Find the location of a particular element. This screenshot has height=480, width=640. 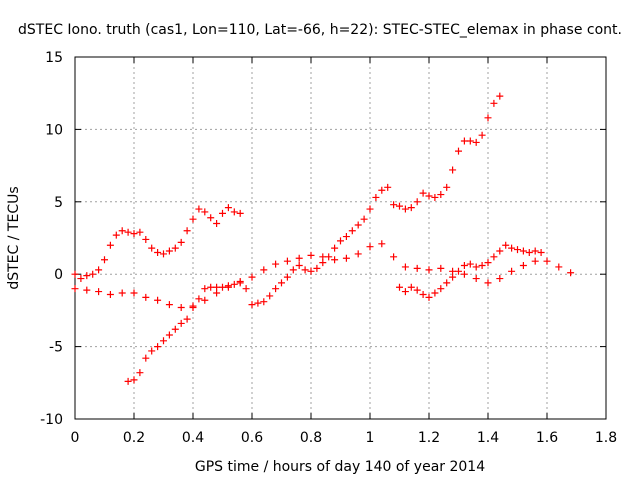

y-tick-label: -10 is located at coordinates (51, 420).